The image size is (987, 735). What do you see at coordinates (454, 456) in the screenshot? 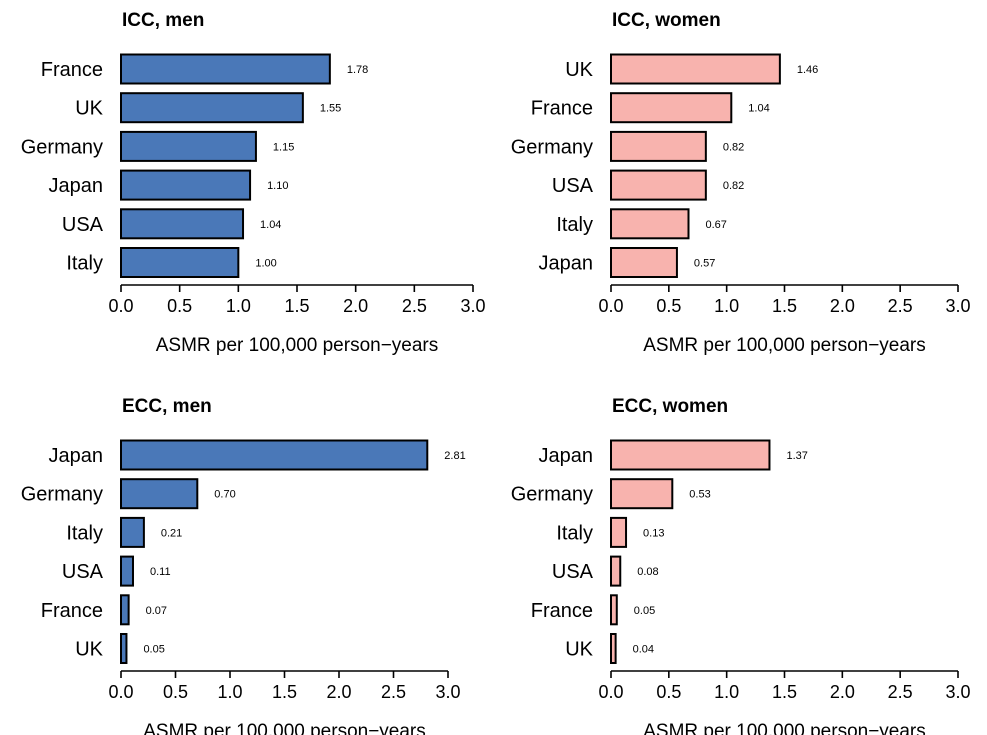
I see `data-label: 2.81` at bounding box center [454, 456].